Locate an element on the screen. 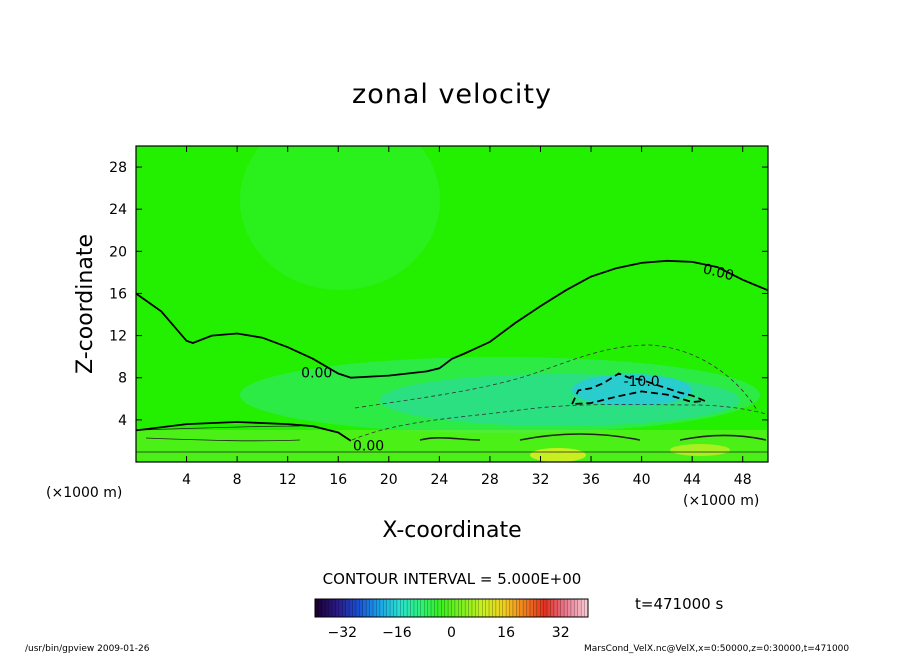  x-tick-label: 40 is located at coordinates (642, 480).